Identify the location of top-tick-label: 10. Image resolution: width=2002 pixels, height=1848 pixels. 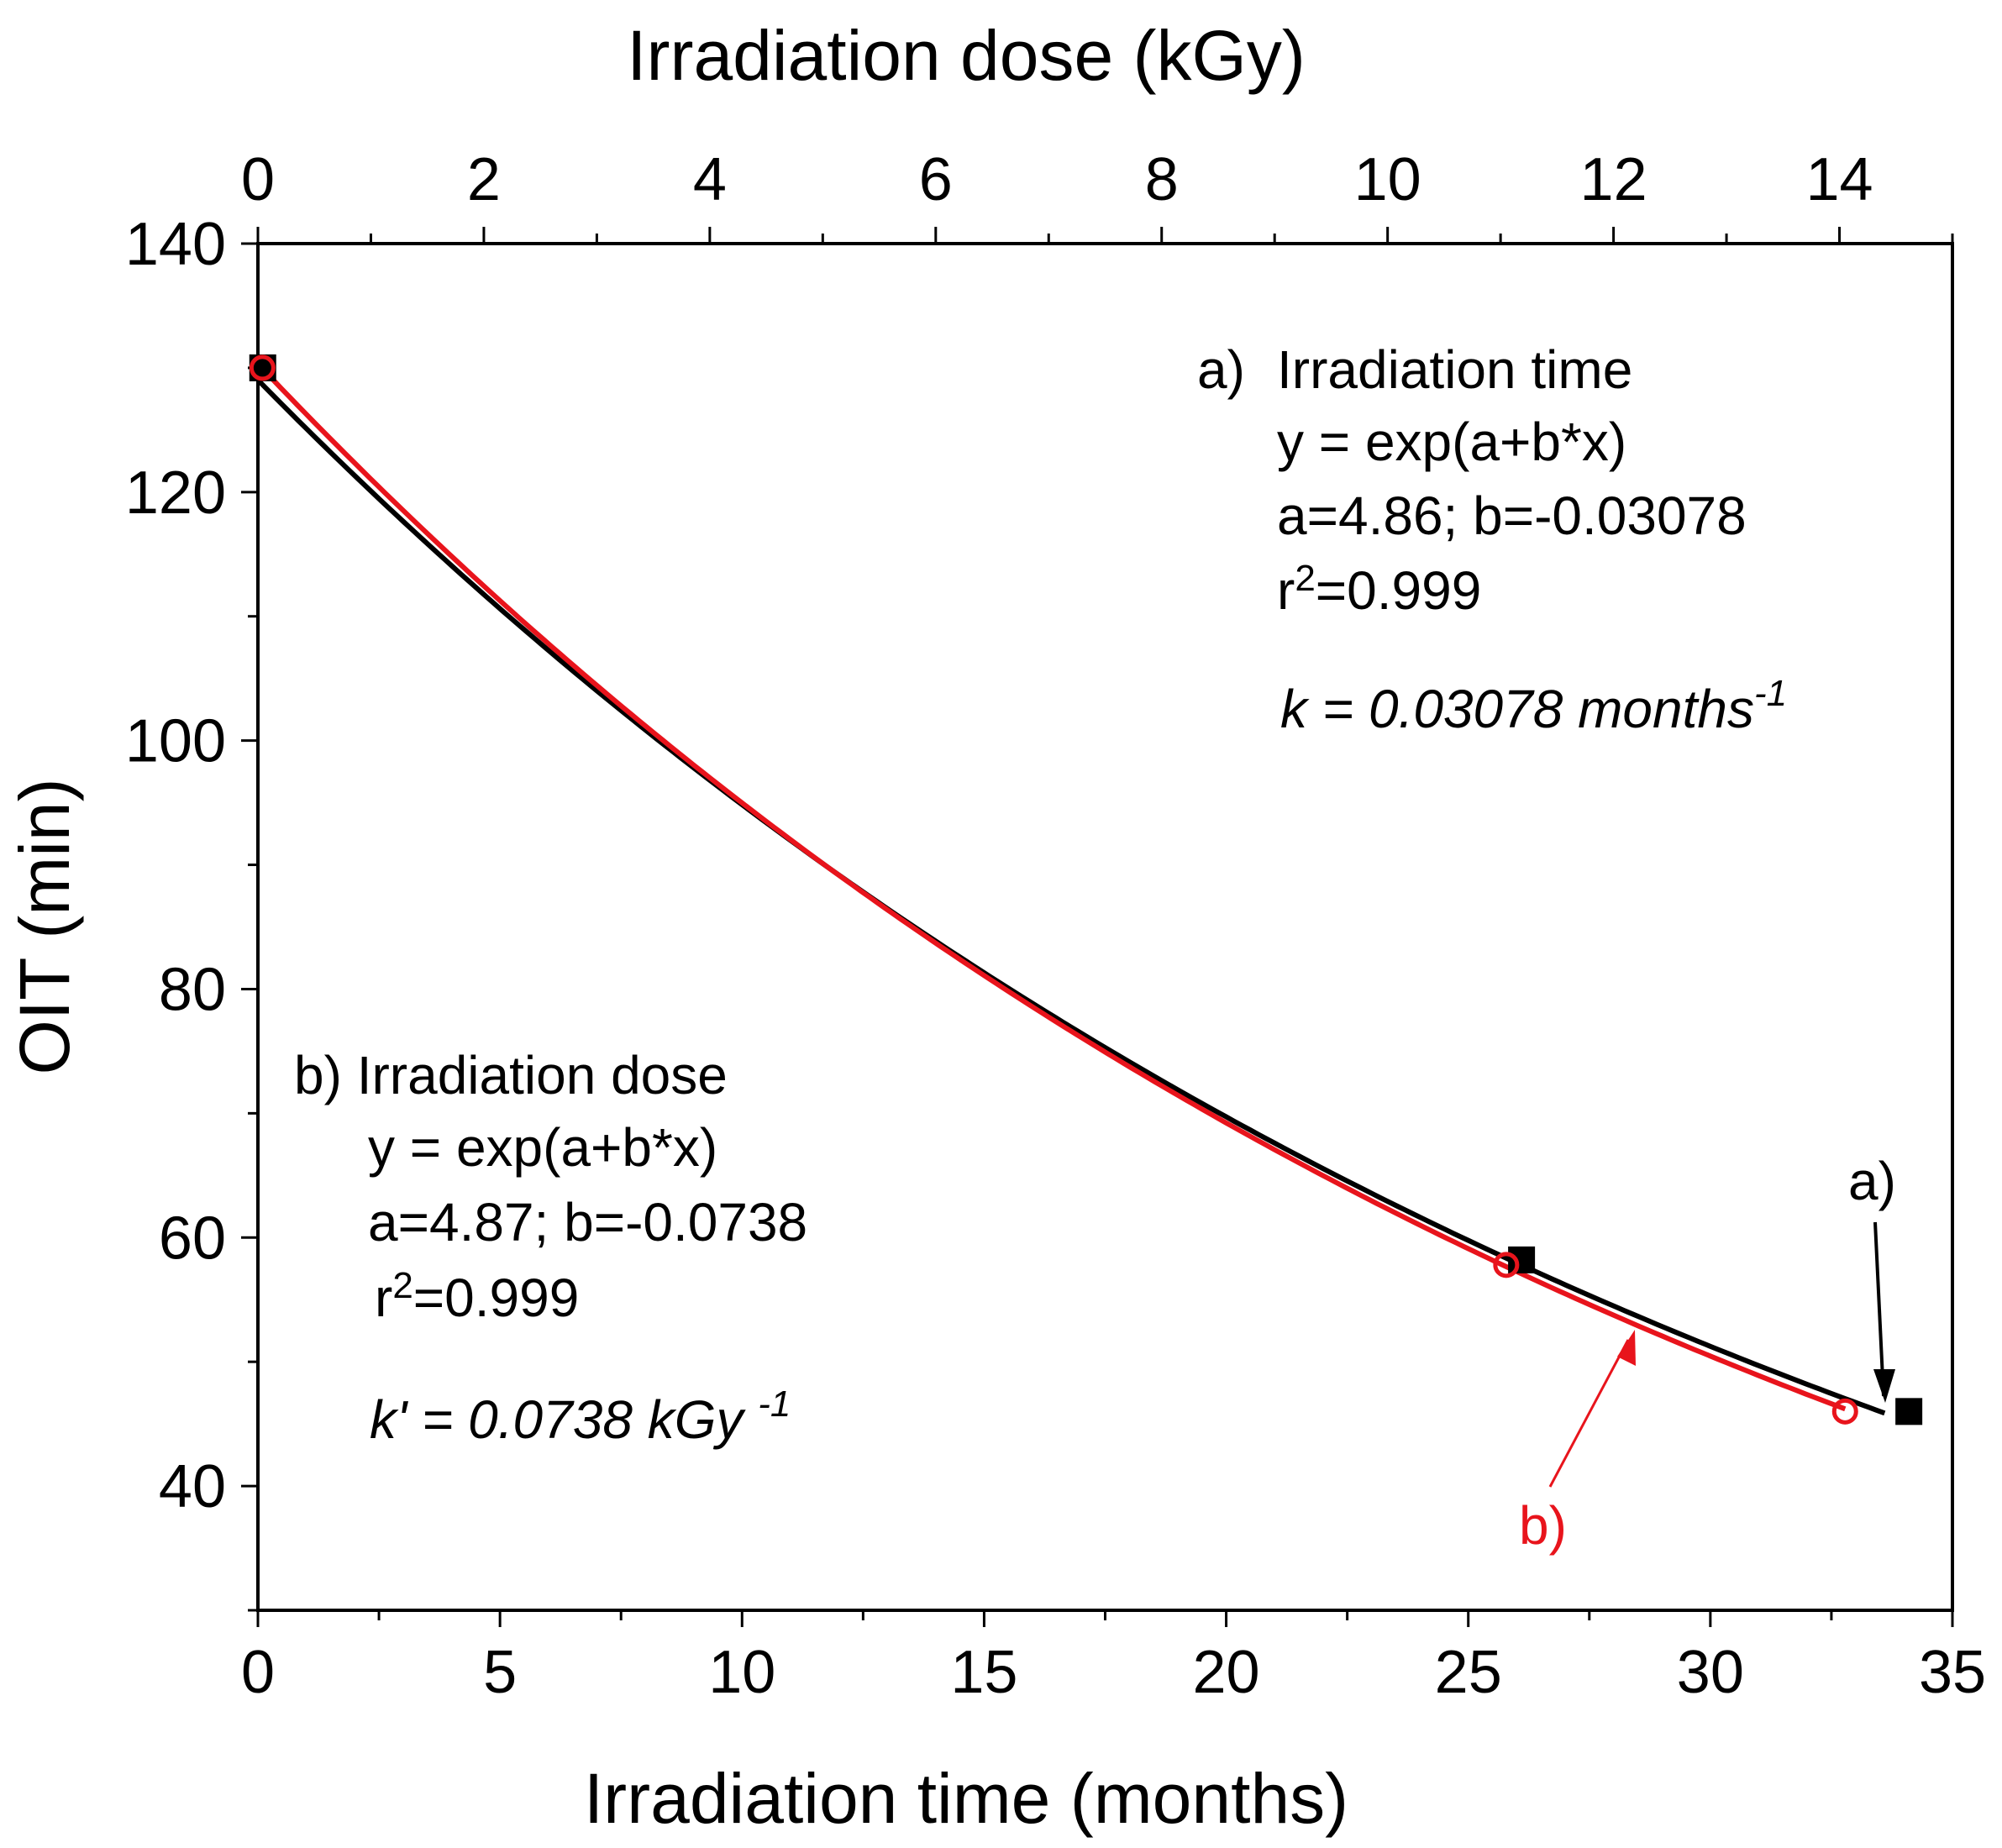
(1387, 179).